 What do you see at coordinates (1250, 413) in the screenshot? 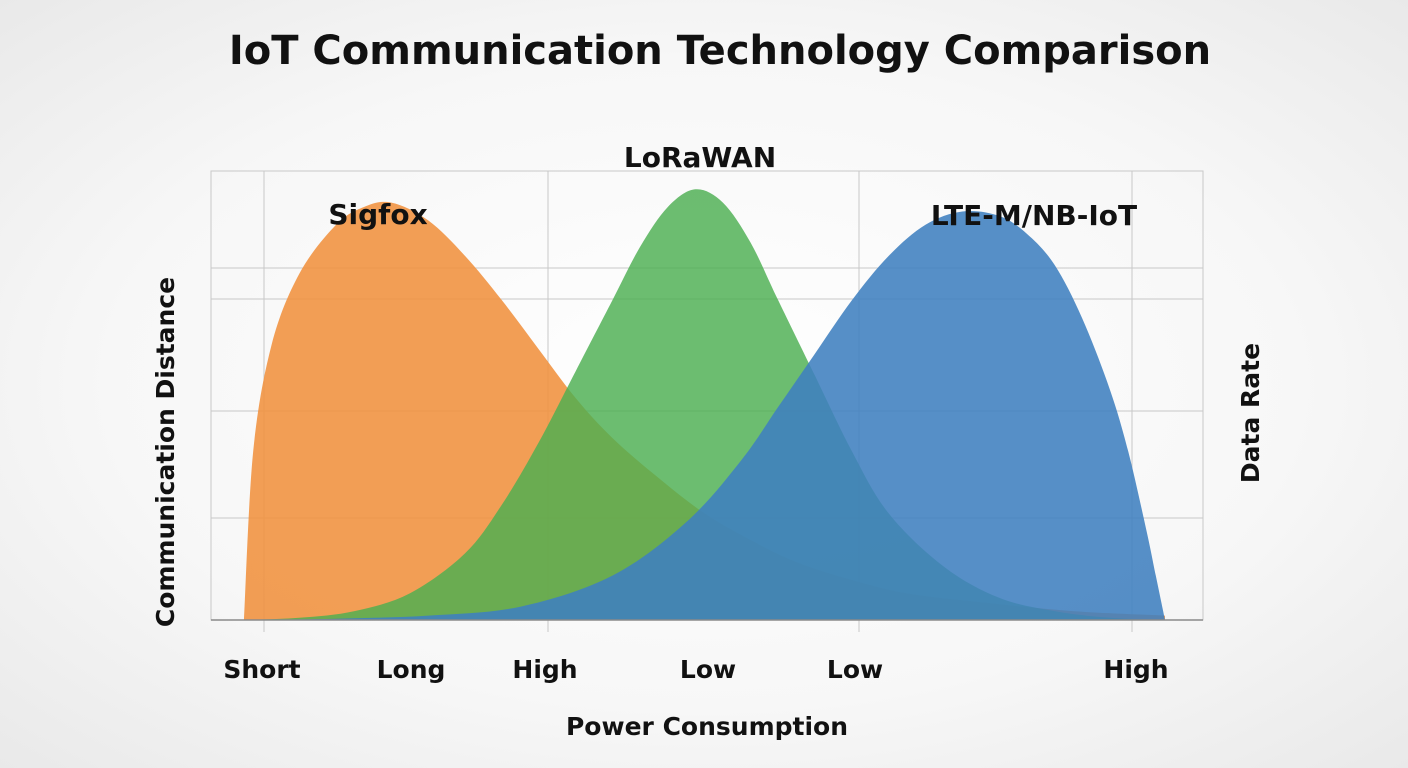
I see `y-axis-label-right: Data Rate` at bounding box center [1250, 413].